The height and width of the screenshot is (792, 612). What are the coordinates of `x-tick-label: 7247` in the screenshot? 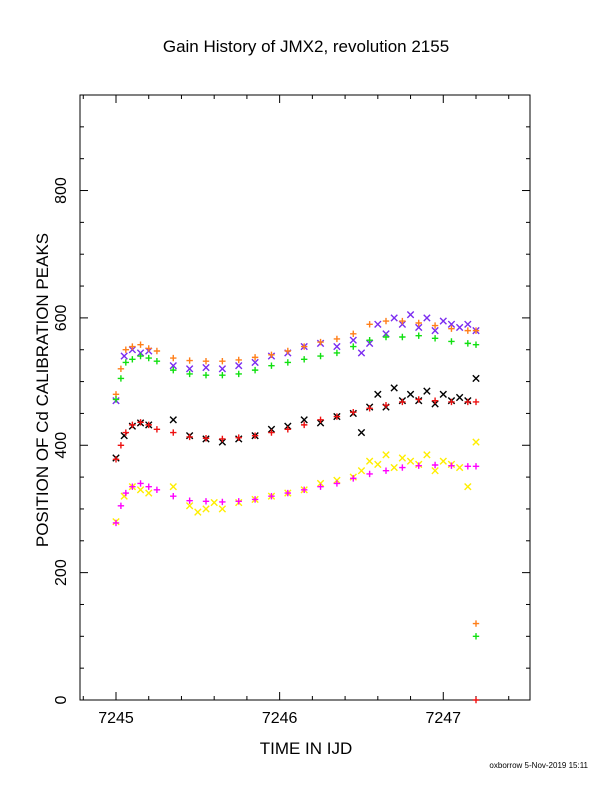 It's located at (443, 718).